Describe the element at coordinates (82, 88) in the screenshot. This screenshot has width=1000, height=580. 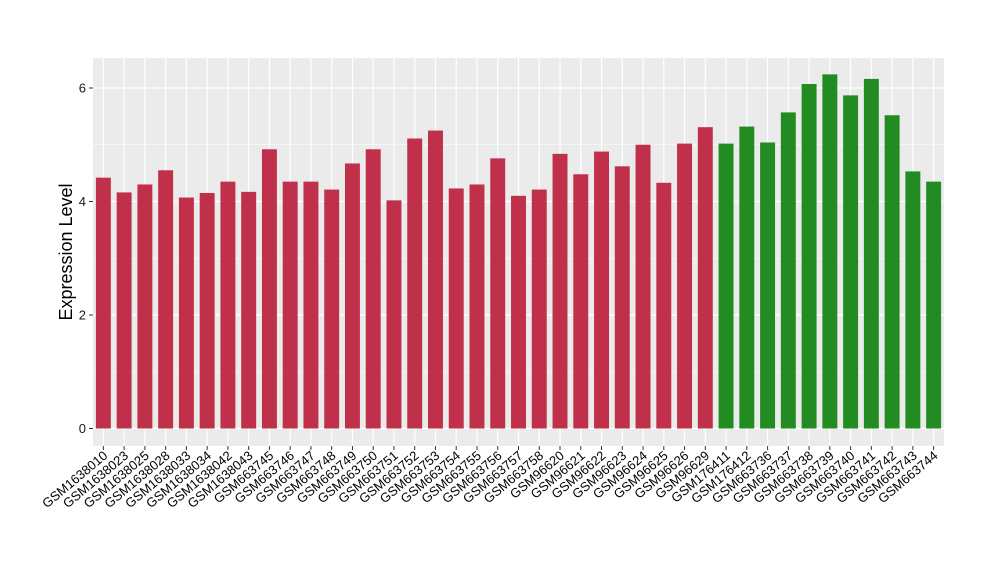
I see `y-tick-label: 6` at that location.